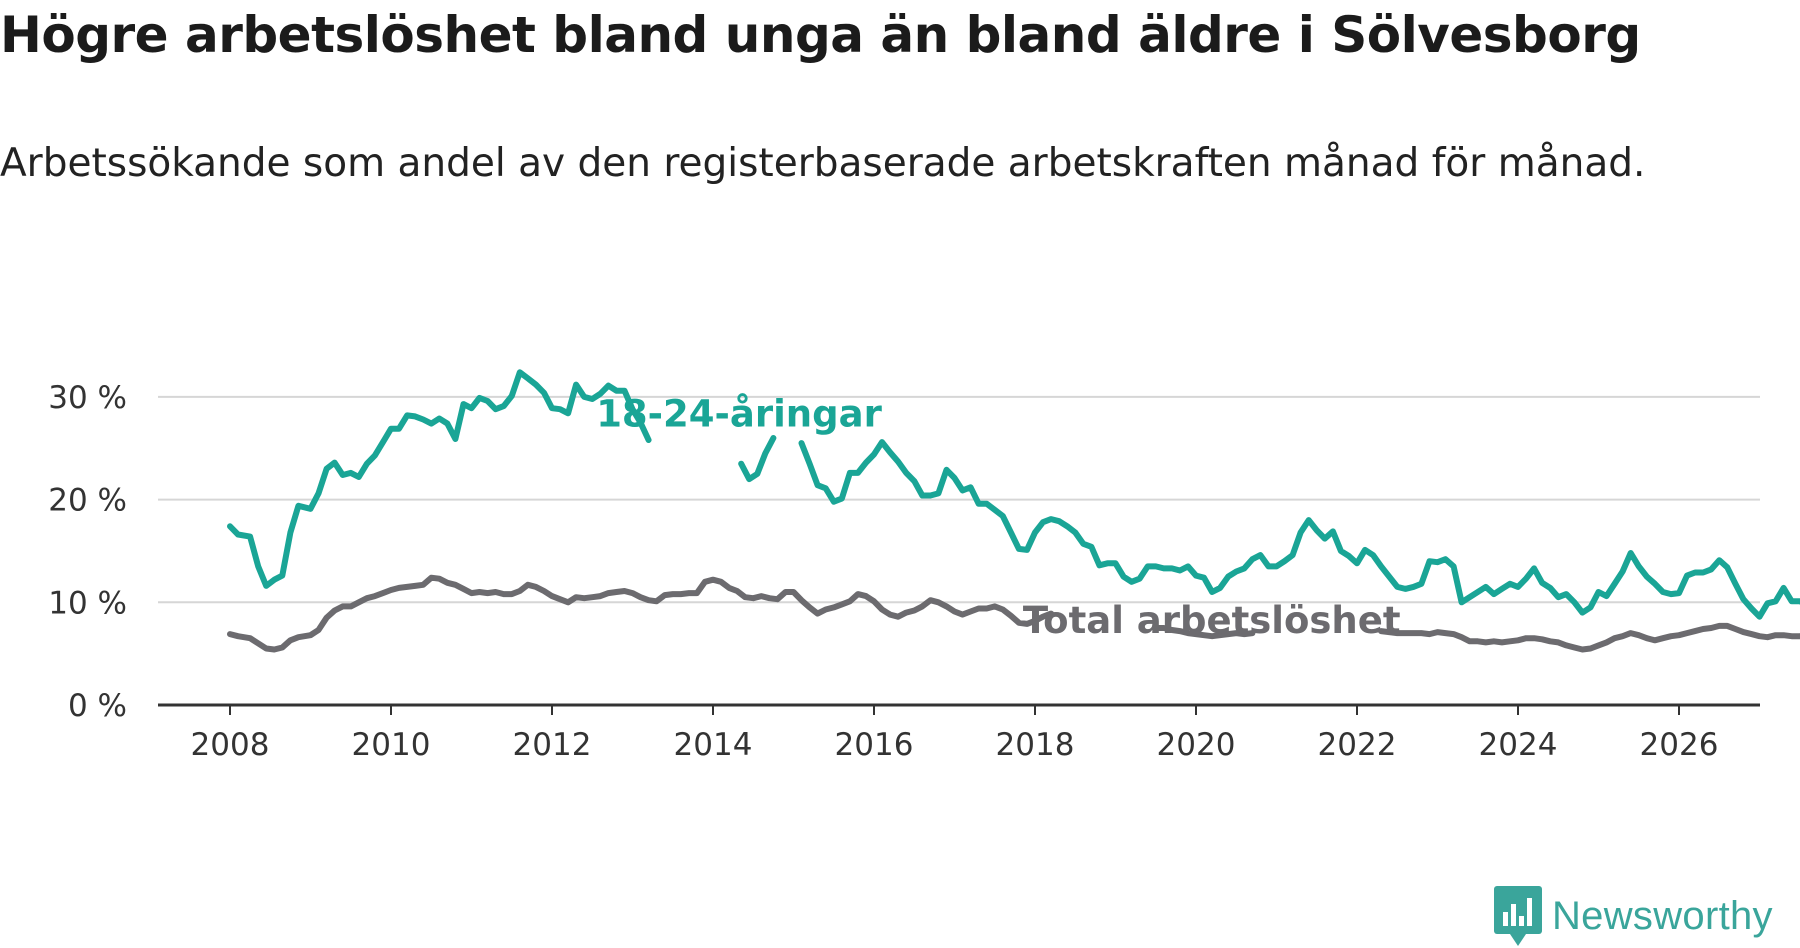  What do you see at coordinates (1196, 745) in the screenshot?
I see `x-tick-label: 2020` at bounding box center [1196, 745].